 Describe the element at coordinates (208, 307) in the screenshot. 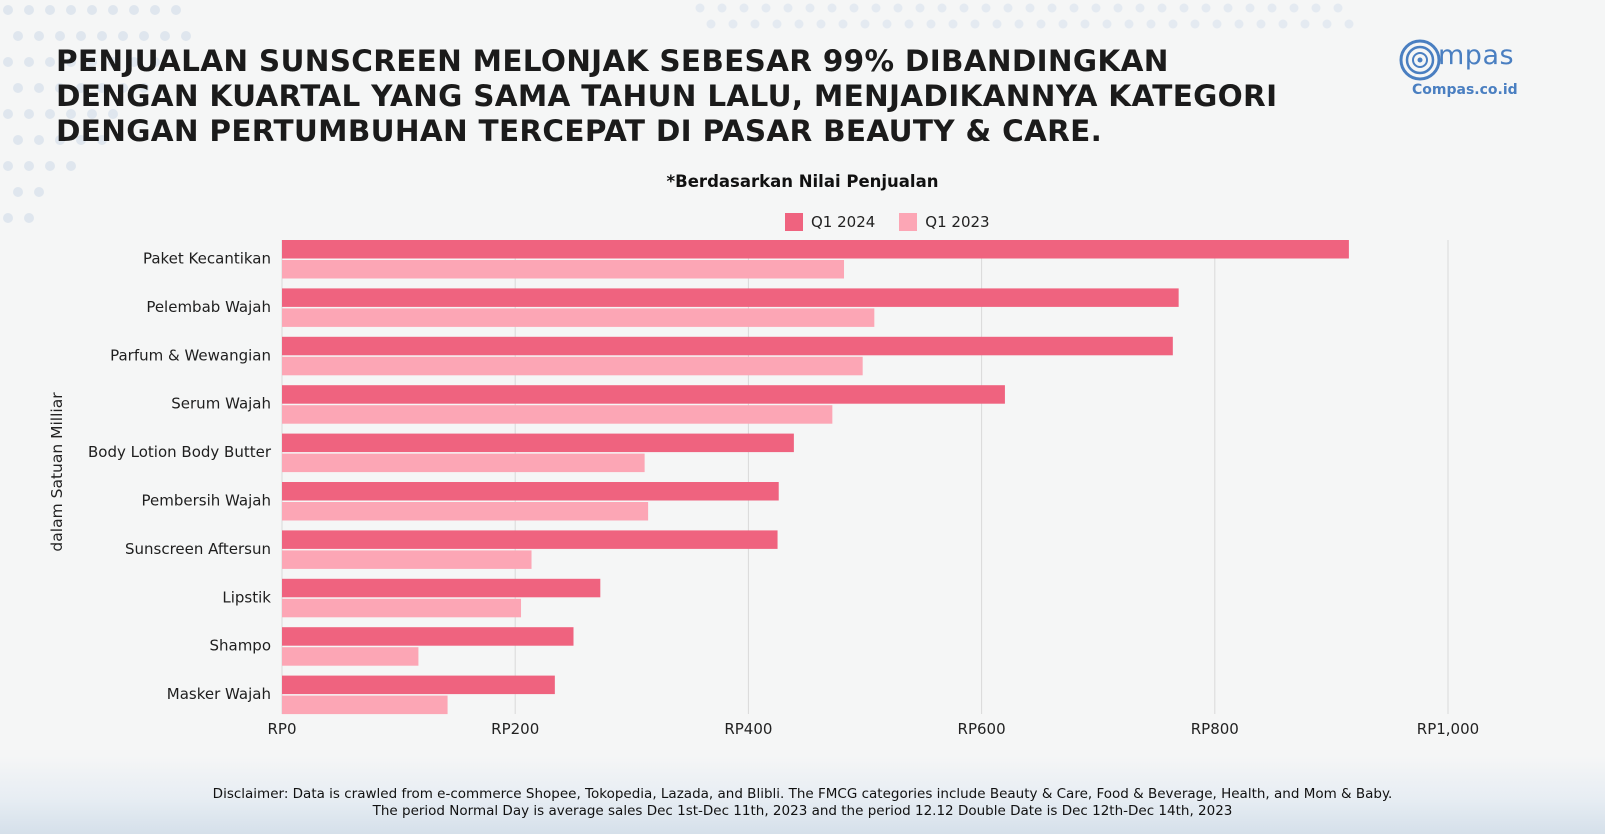

I see `category-label: Pelembab Wajah` at that location.